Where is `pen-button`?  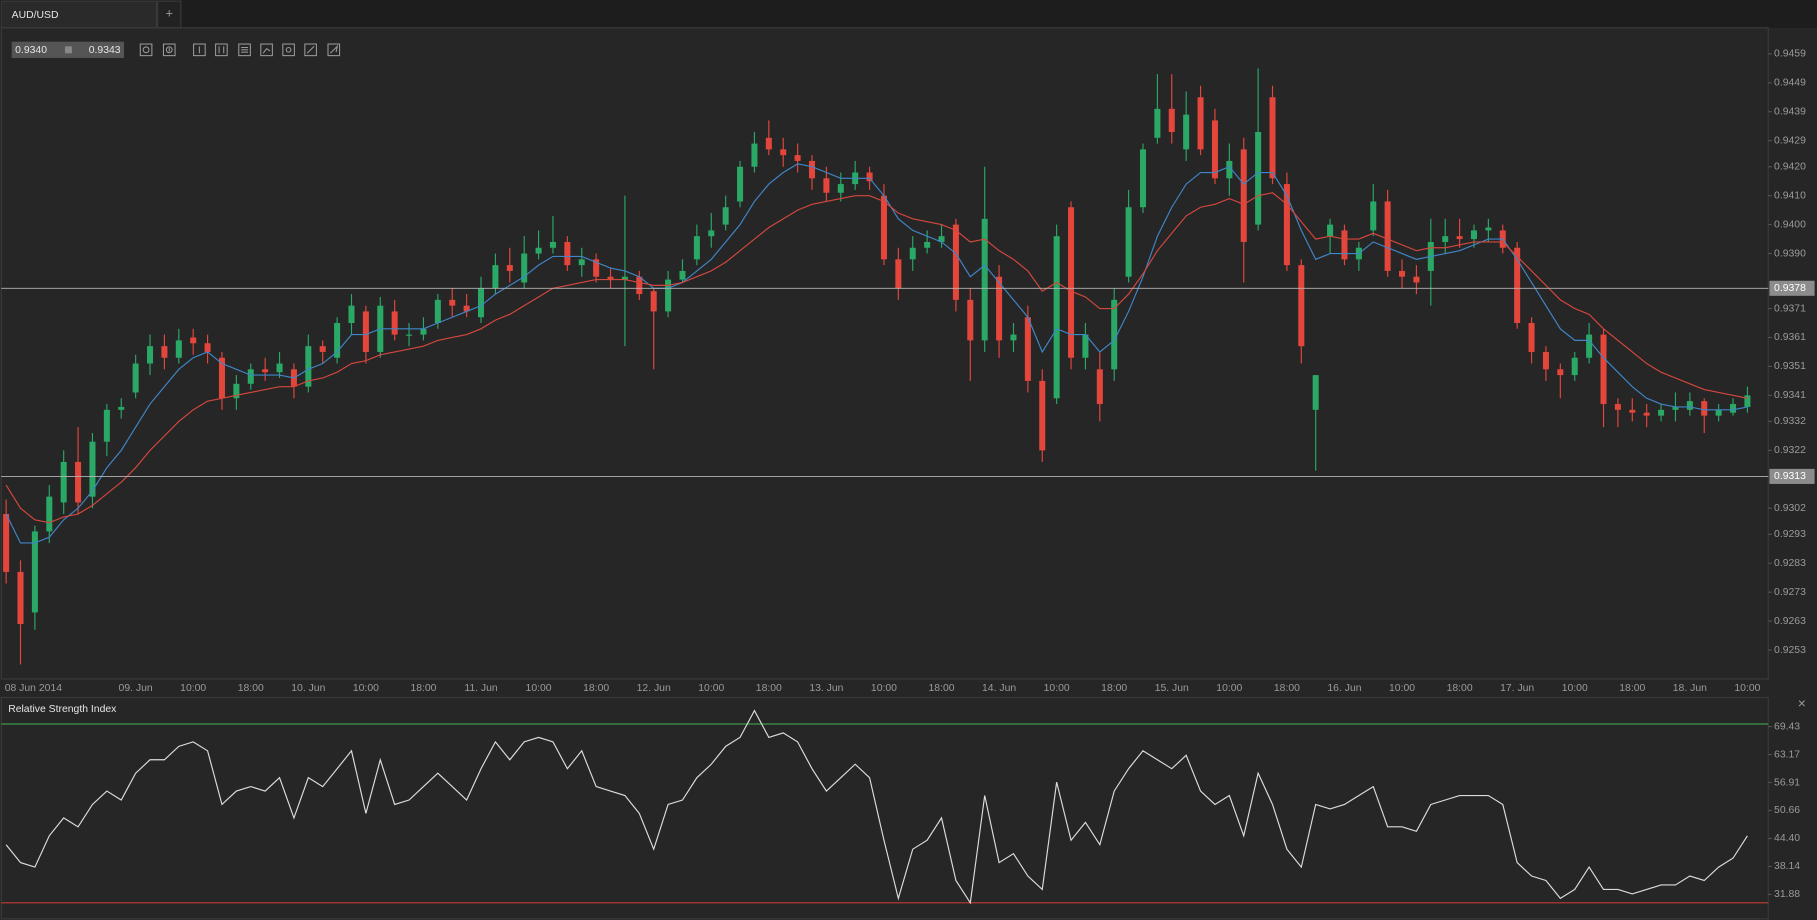 pen-button is located at coordinates (334, 50).